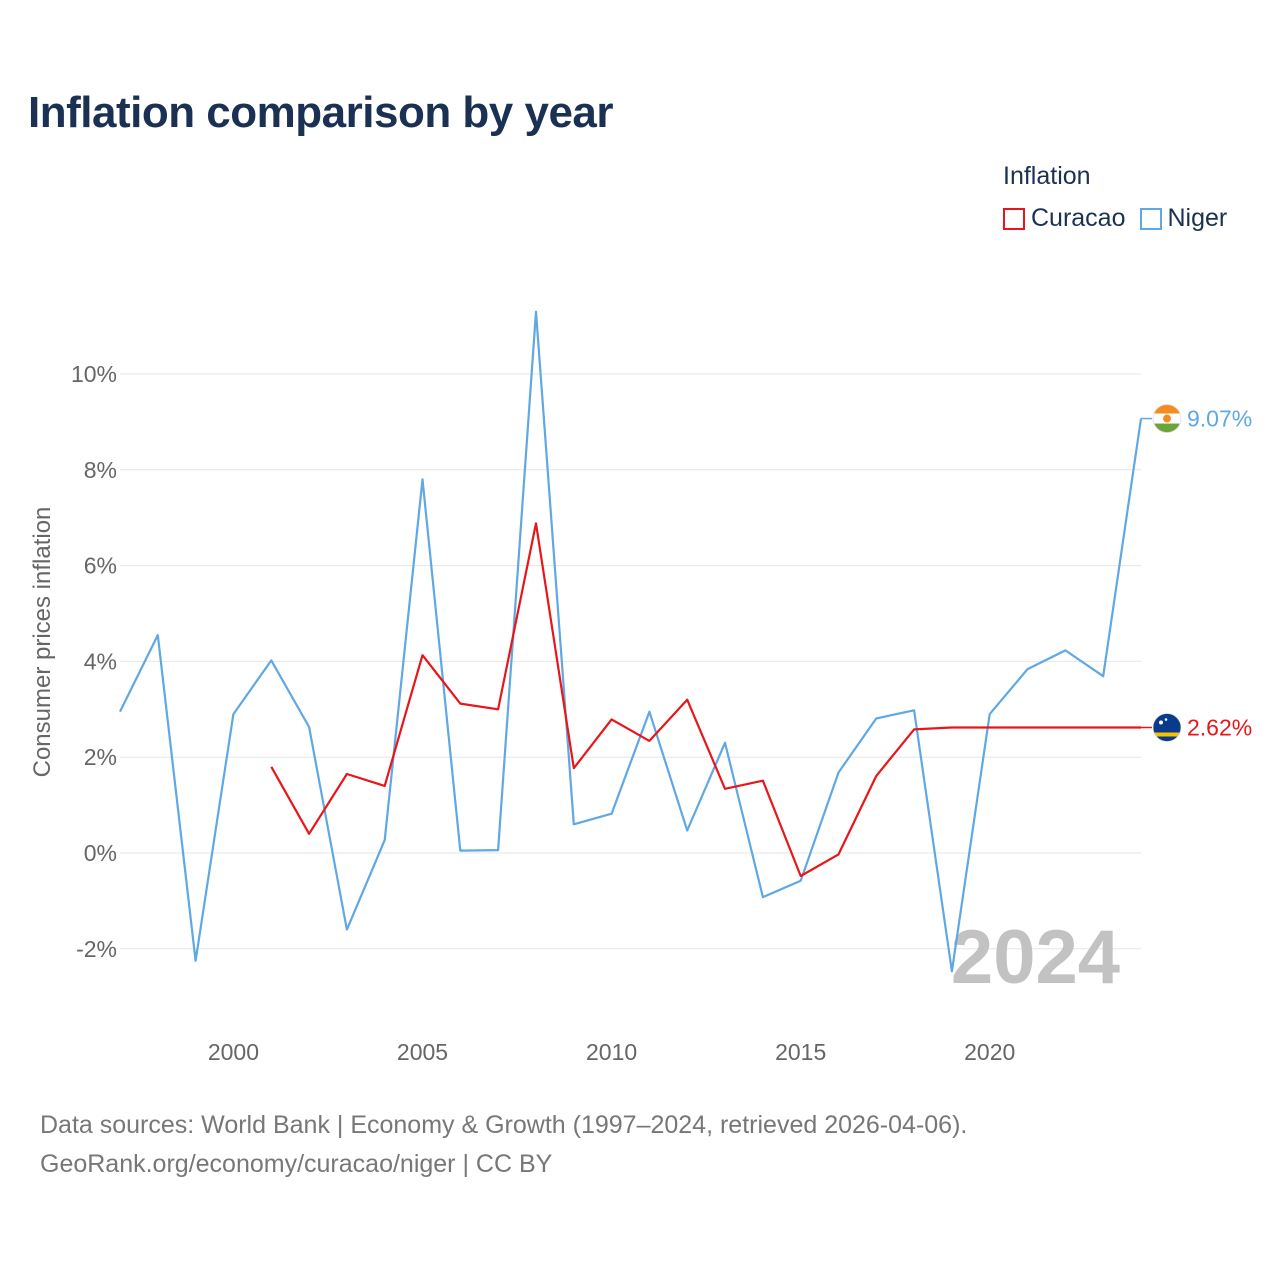  I want to click on y-tick-label: 8%, so click(100, 470).